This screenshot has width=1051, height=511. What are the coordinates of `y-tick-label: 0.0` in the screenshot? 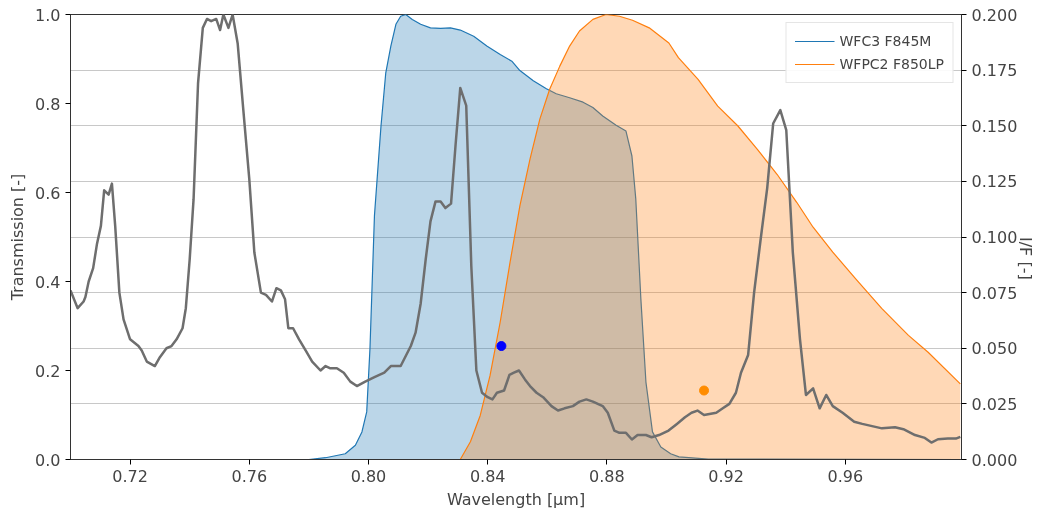 It's located at (48, 460).